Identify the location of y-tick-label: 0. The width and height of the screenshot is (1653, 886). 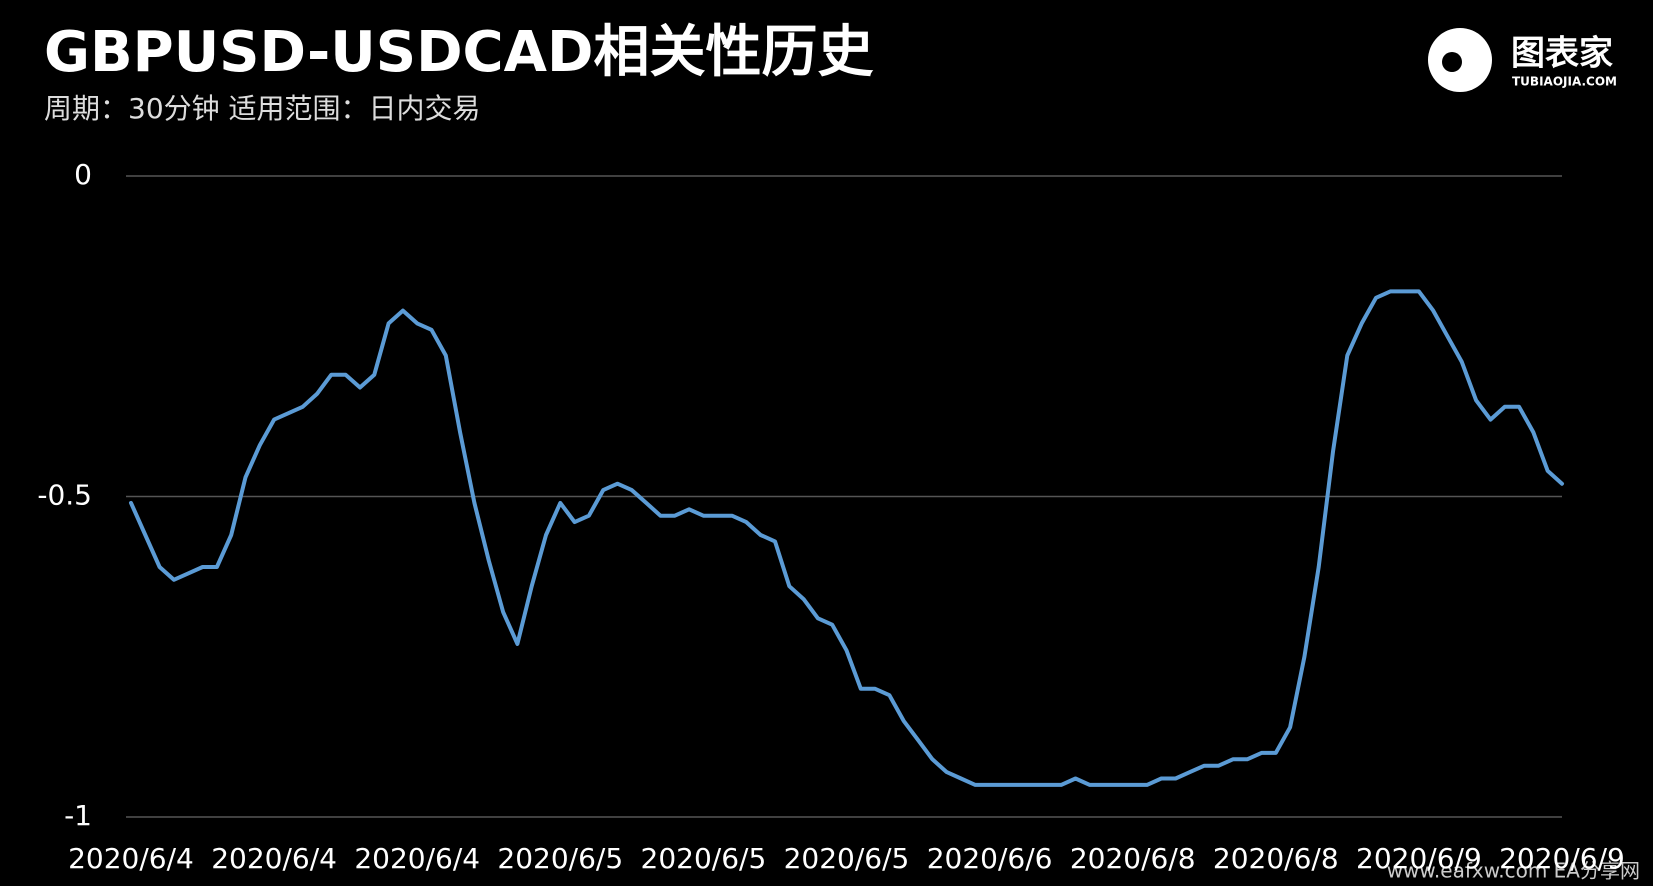
(83, 174).